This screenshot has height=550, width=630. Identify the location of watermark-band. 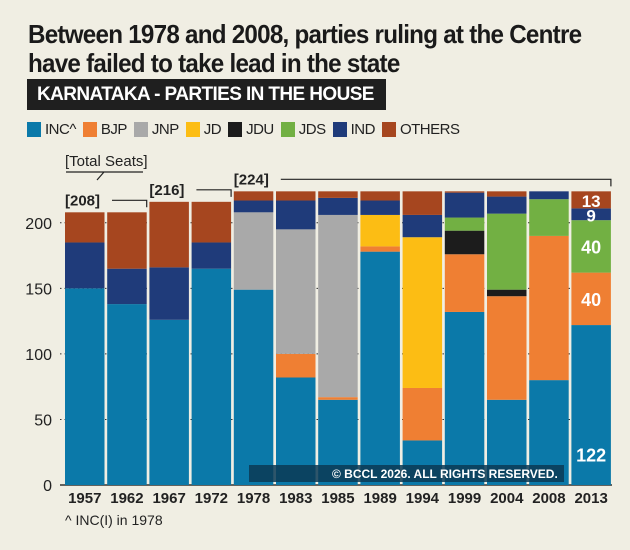
(406, 473).